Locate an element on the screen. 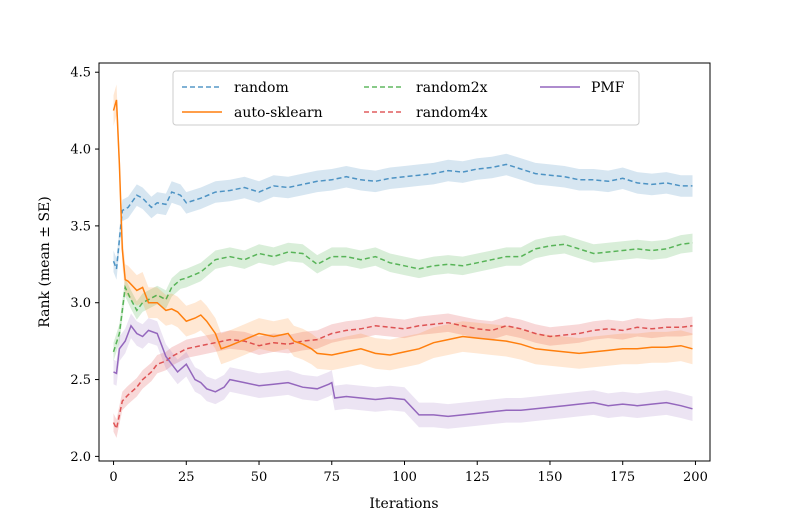 The width and height of the screenshot is (789, 526). x-tick-label: 200 is located at coordinates (695, 477).